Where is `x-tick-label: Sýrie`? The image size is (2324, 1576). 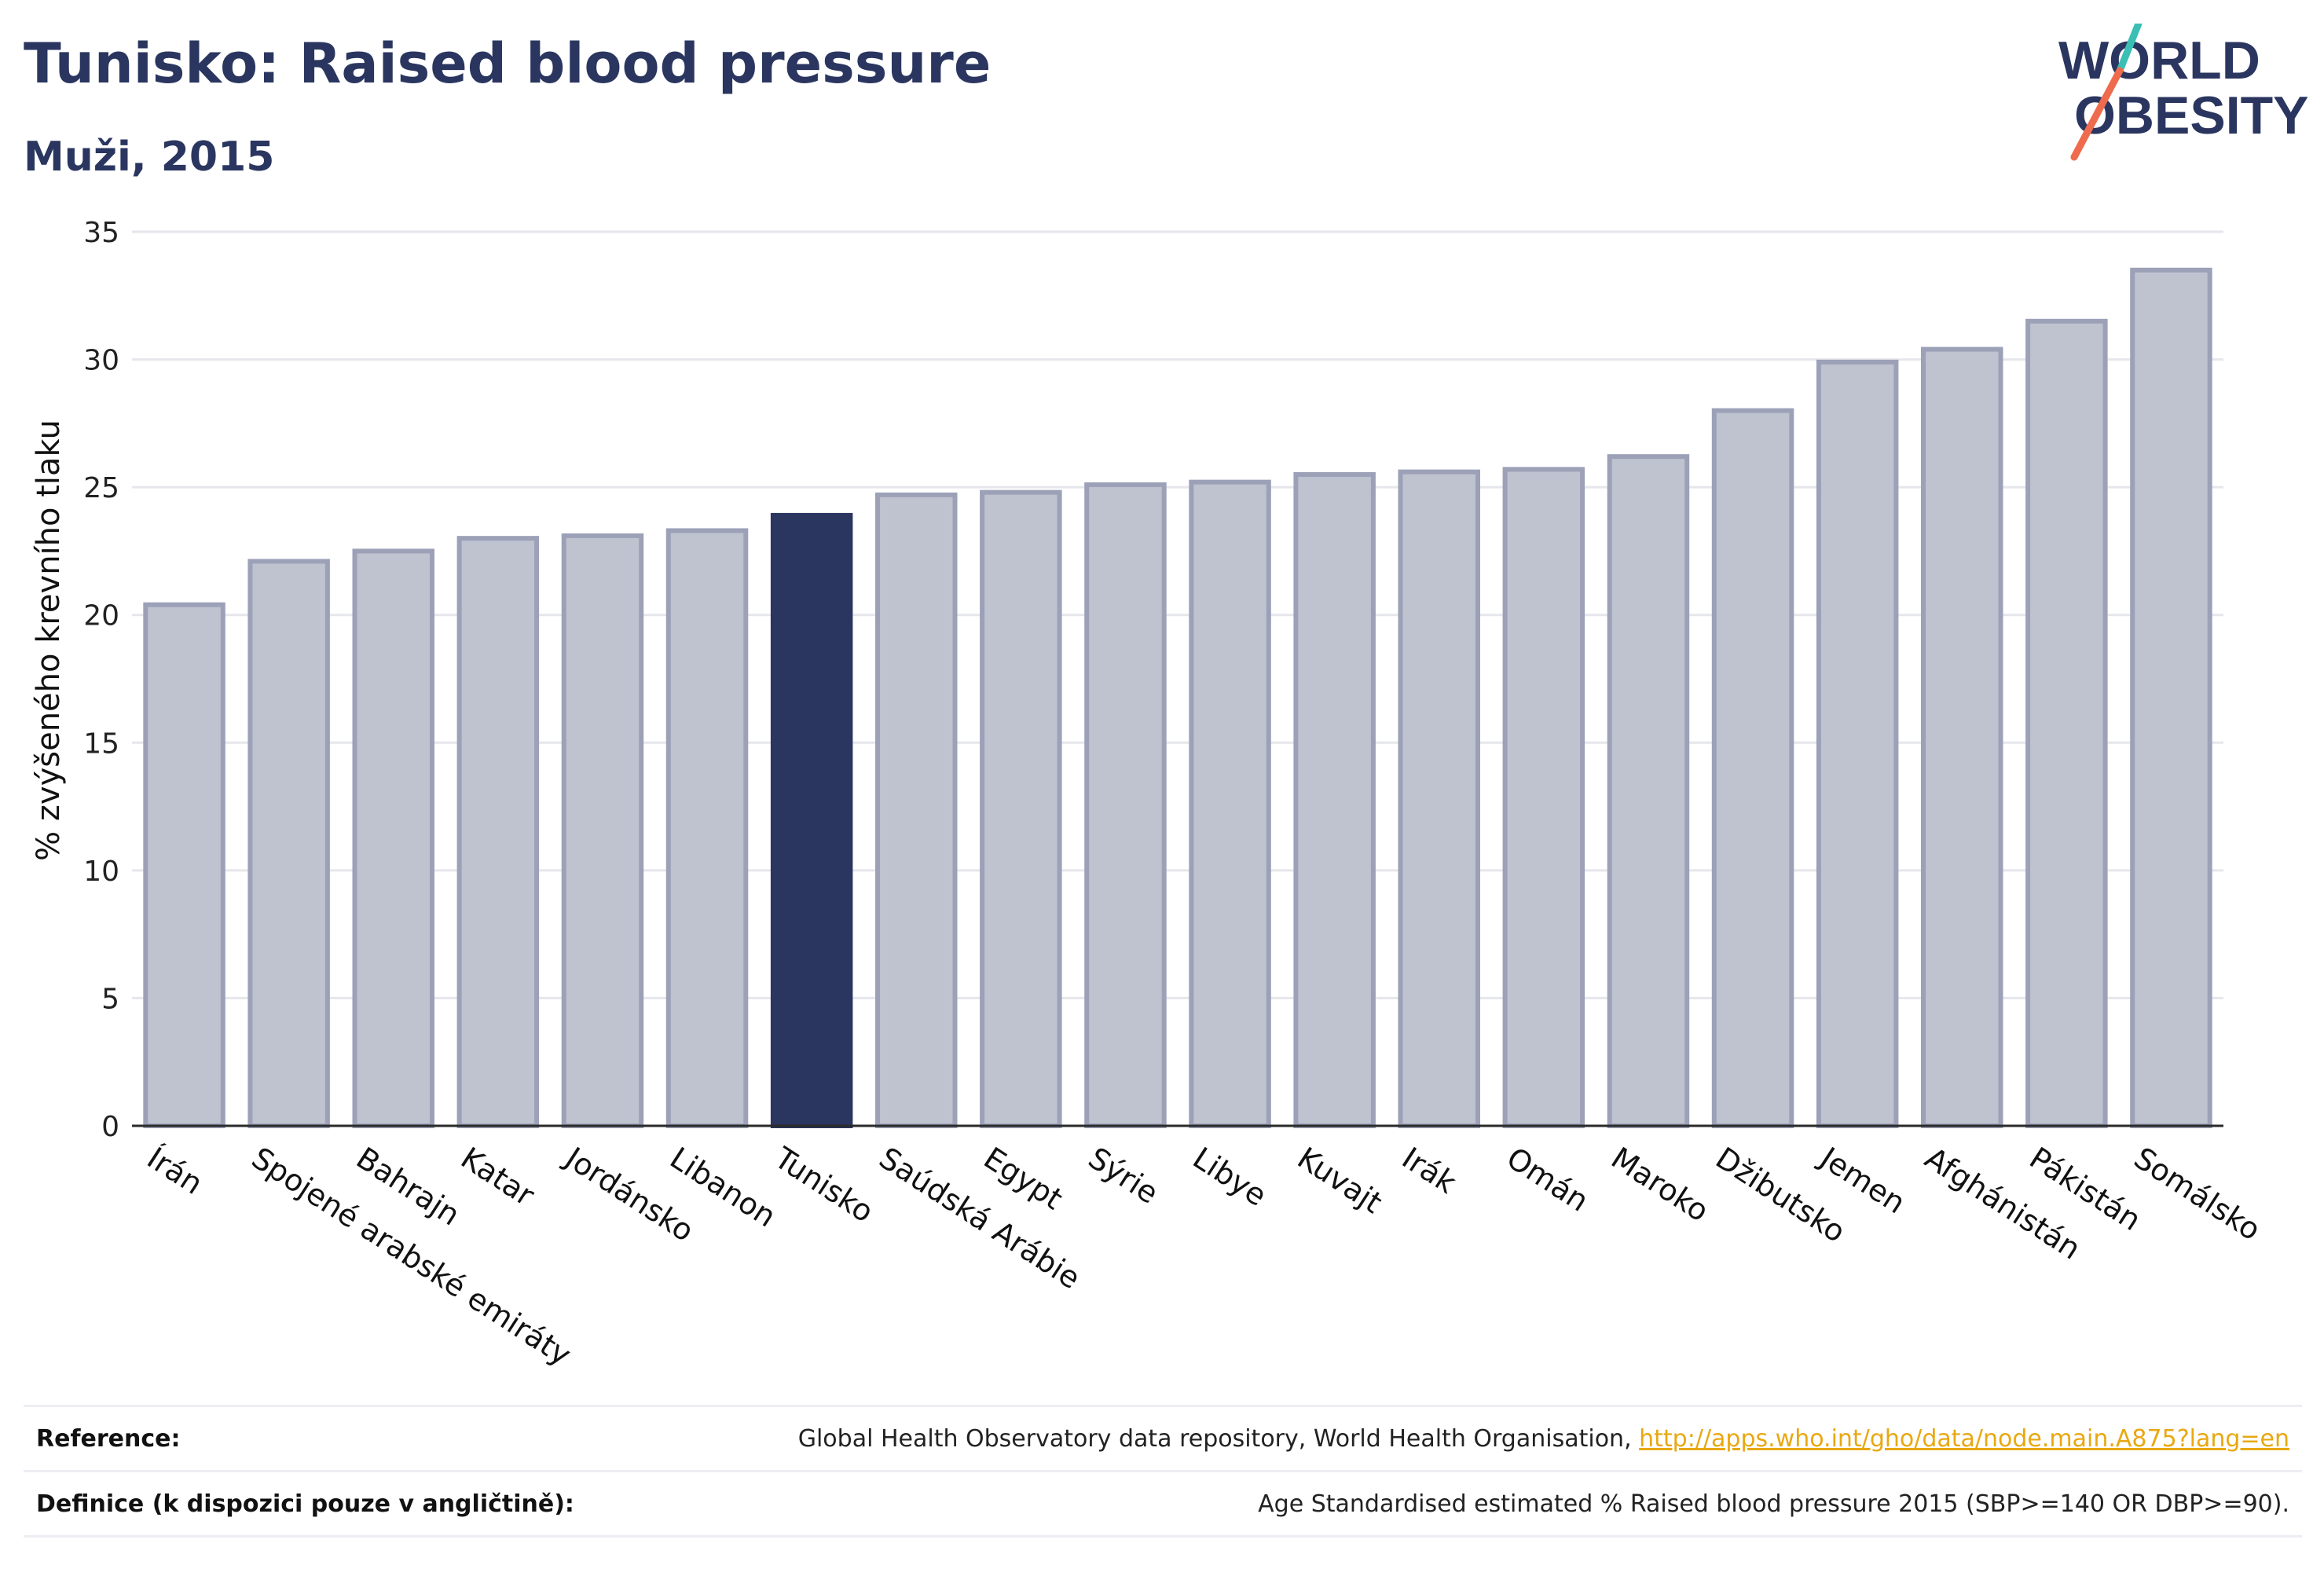 x-tick-label: Sýrie is located at coordinates (1124, 1176).